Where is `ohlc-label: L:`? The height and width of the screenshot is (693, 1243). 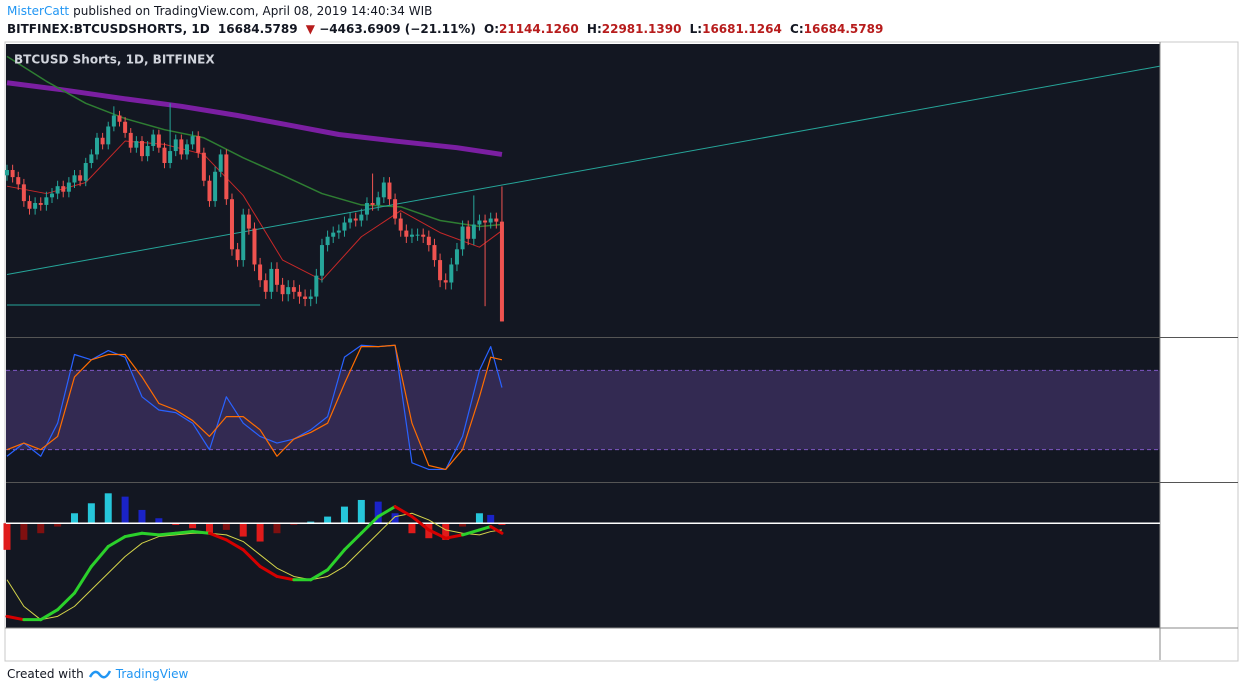 ohlc-label: L: is located at coordinates (696, 29).